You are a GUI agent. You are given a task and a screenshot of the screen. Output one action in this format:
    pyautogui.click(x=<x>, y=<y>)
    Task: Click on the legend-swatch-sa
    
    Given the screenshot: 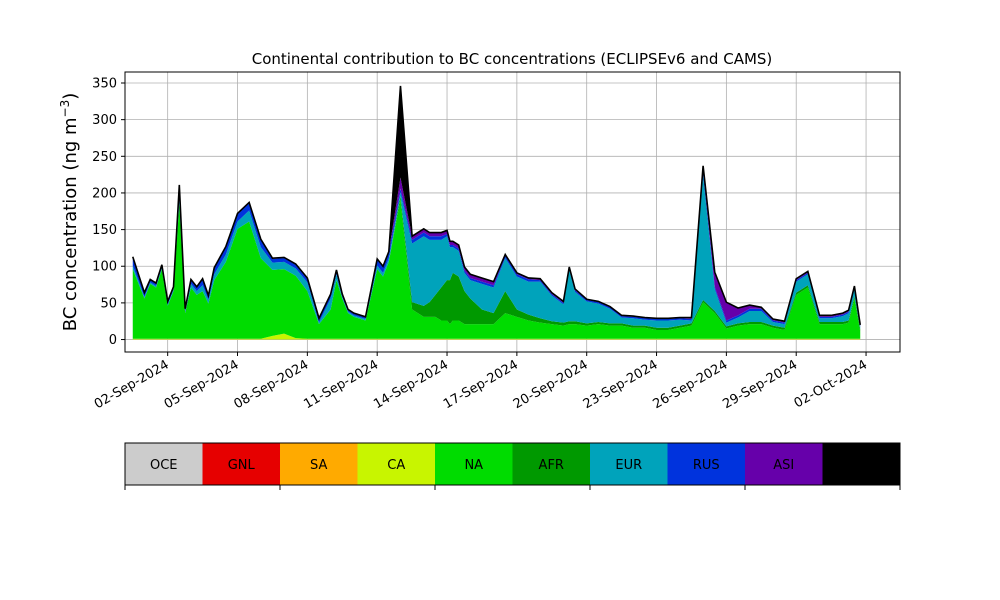 What is the action you would take?
    pyautogui.click(x=319, y=464)
    